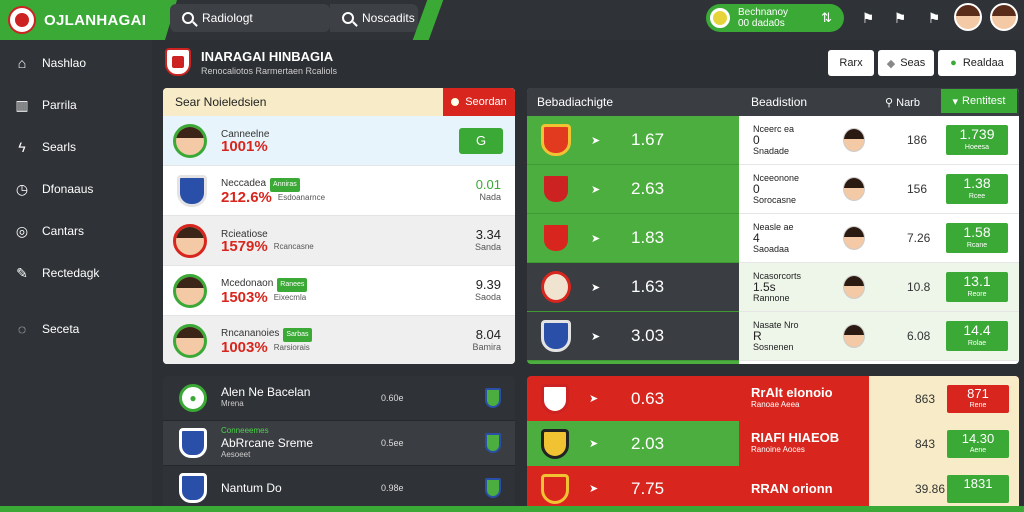  I want to click on odds-label: Rcane, so click(977, 245).